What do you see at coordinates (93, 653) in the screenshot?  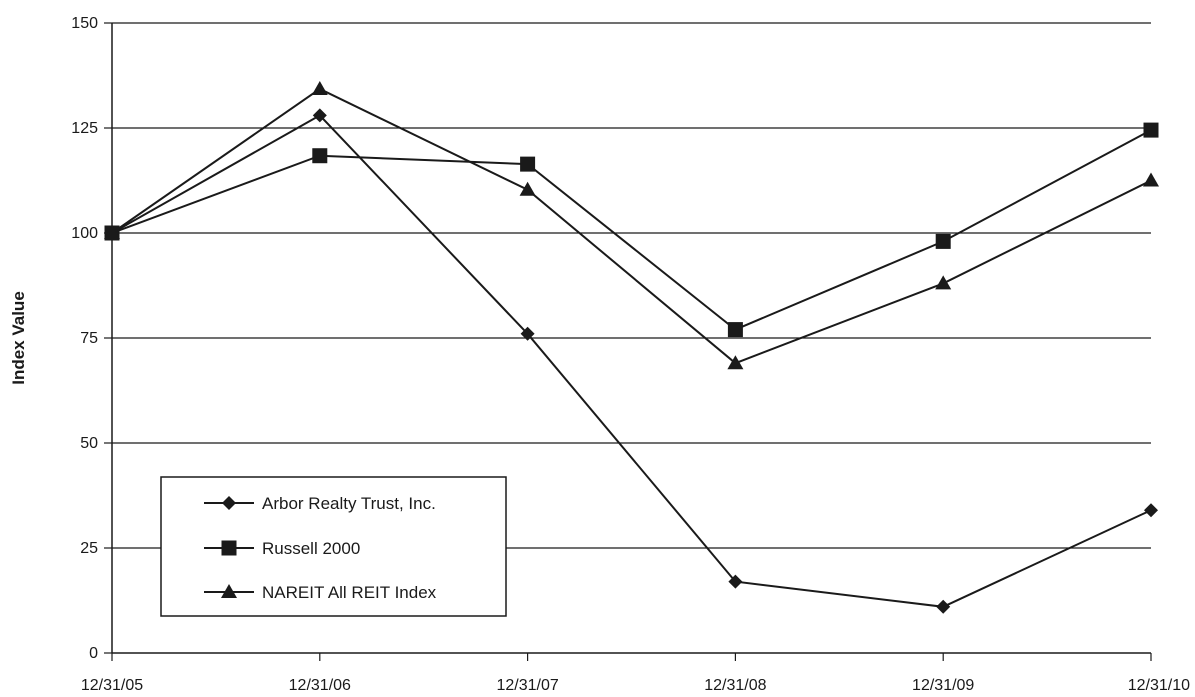 I see `y-tick-label: 0` at bounding box center [93, 653].